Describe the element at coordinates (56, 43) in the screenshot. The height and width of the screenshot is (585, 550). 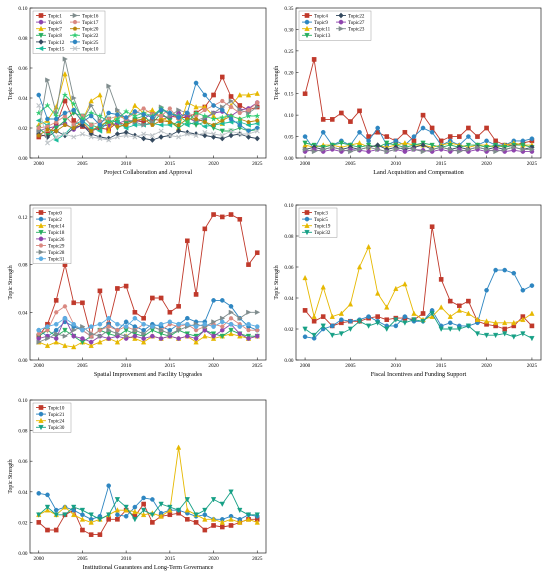
I see `legend-label: Topic12` at that location.